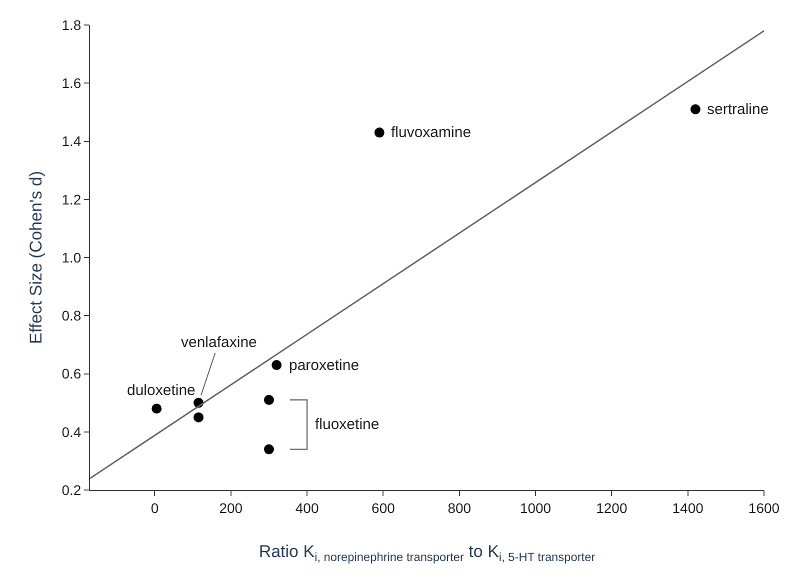 This screenshot has height=580, width=794. What do you see at coordinates (72, 374) in the screenshot?
I see `y-tick-label: 0.6` at bounding box center [72, 374].